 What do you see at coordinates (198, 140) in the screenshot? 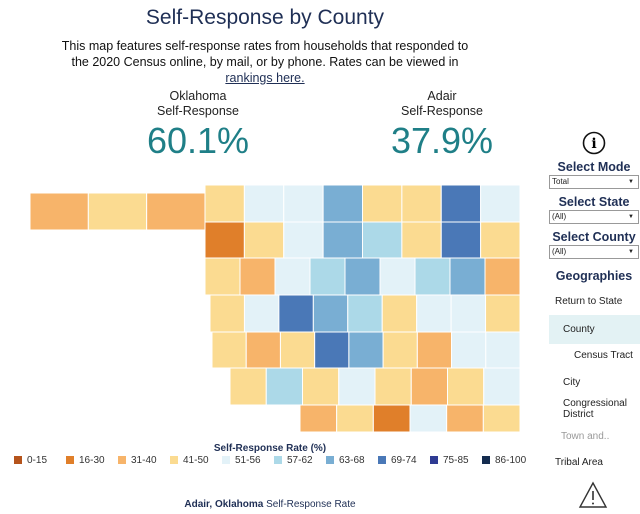
I see `state-rate: 60.1%` at bounding box center [198, 140].